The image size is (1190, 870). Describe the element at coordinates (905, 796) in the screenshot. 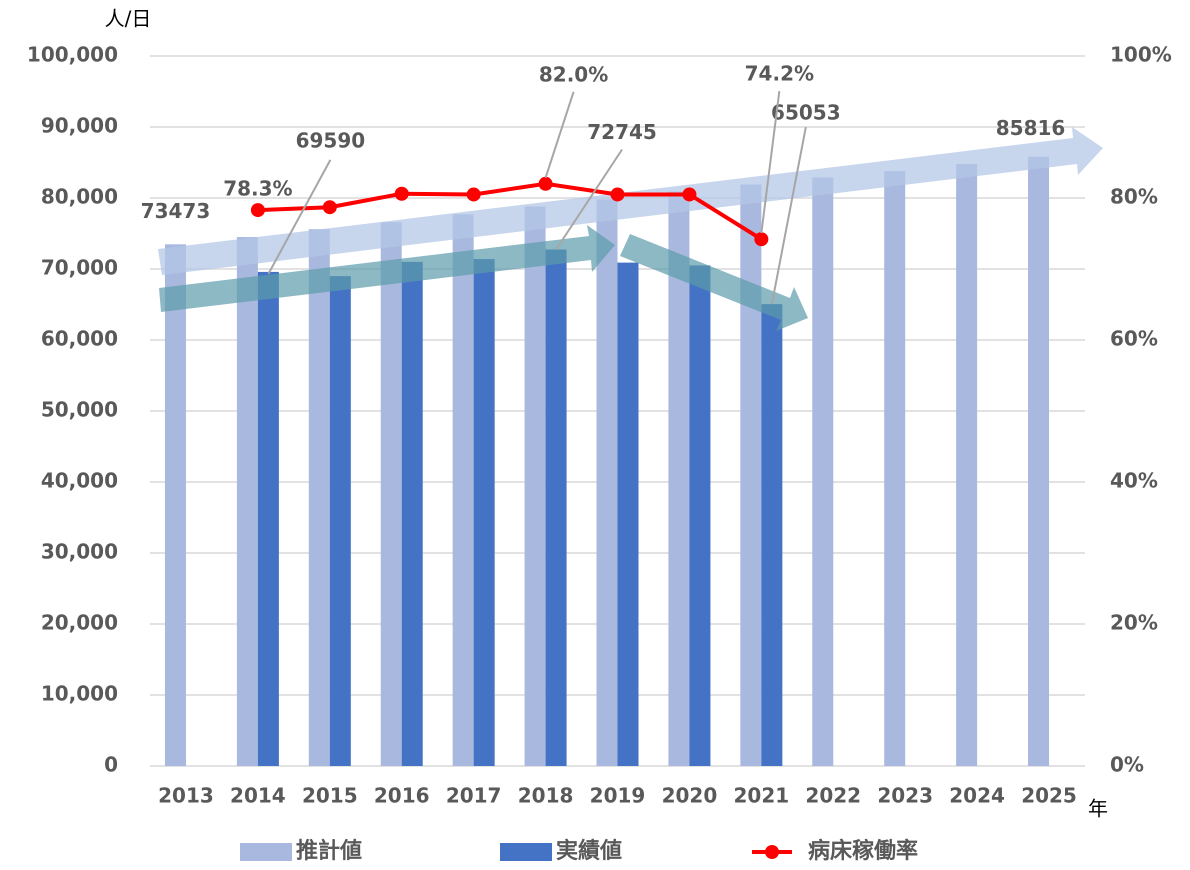

I see `x-tick-label: 2023` at that location.